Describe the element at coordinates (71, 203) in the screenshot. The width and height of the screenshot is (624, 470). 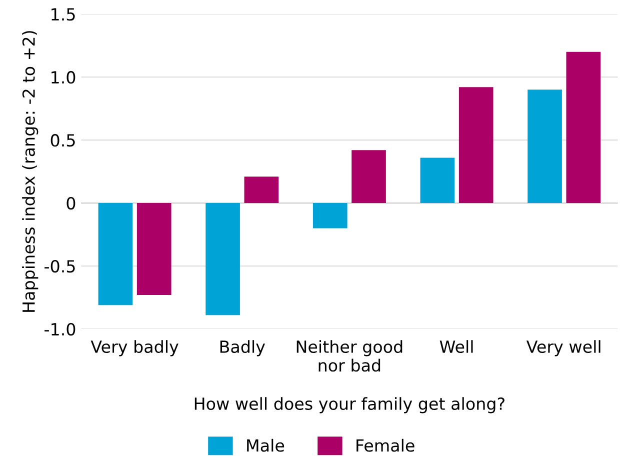
I see `y-tick-label: 0` at that location.